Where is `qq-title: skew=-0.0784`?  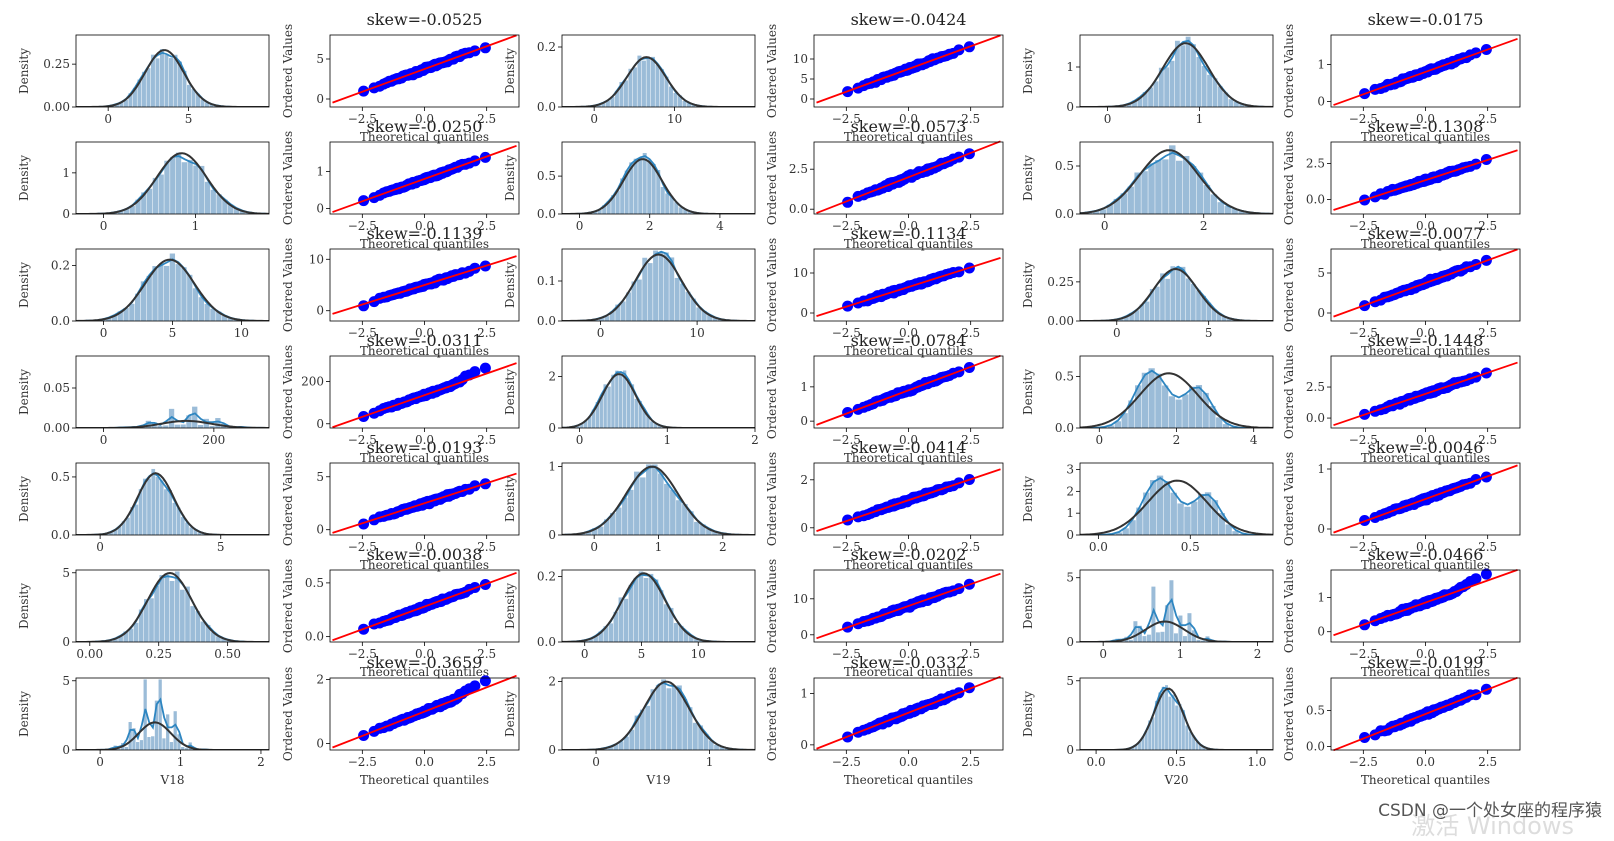
qq-title: skew=-0.0784 is located at coordinates (909, 340).